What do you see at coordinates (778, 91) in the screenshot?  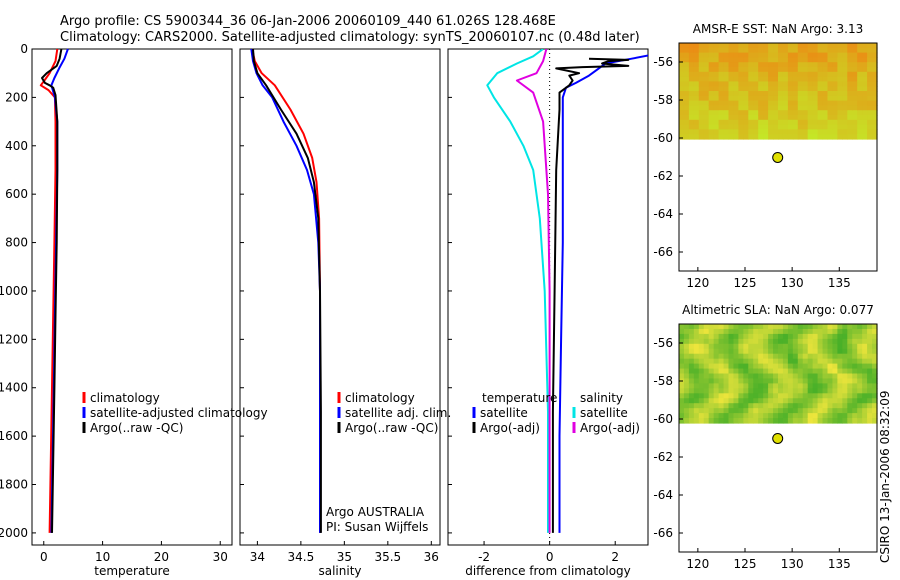 I see `sst-map-heatmap` at bounding box center [778, 91].